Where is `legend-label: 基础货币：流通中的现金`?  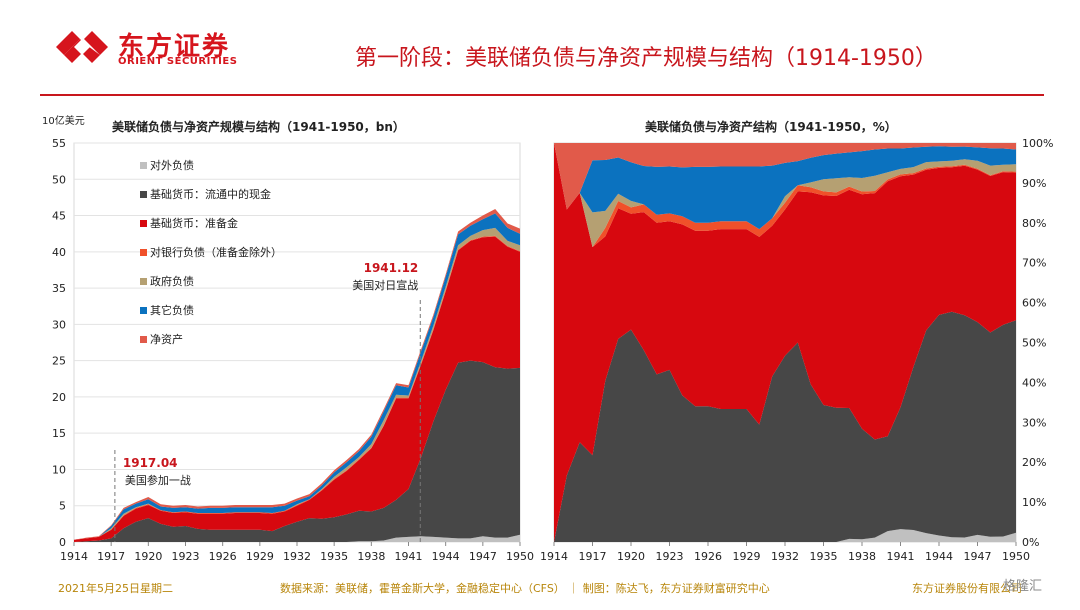
legend-label: 基础货币：流通中的现金 is located at coordinates (210, 194).